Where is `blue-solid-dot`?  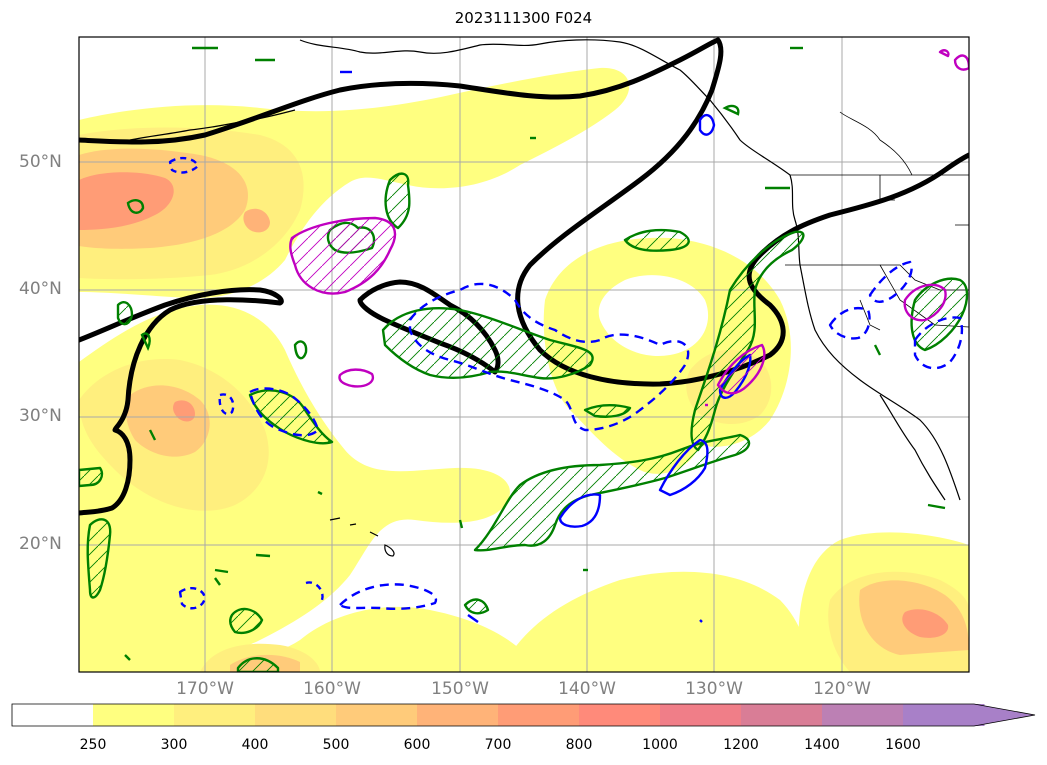
blue-solid-dot is located at coordinates (701, 621).